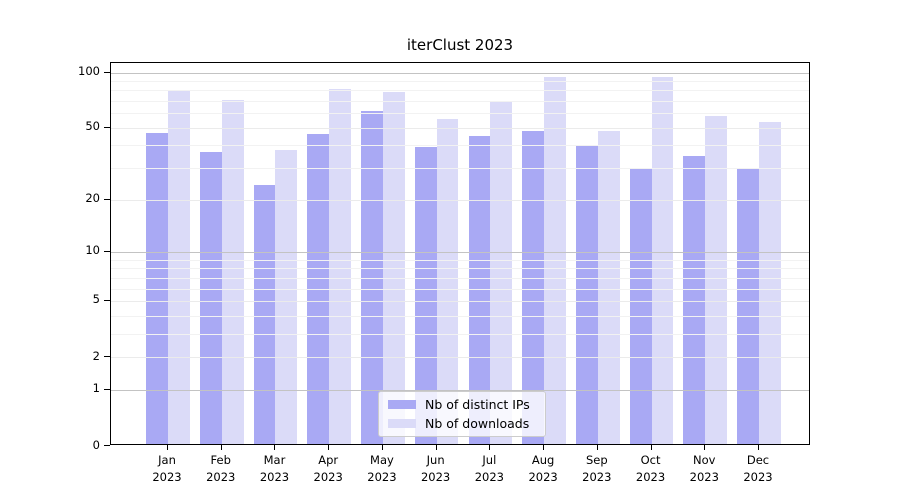 The width and height of the screenshot is (900, 500). What do you see at coordinates (92, 126) in the screenshot?
I see `y-tick-label-50: 50` at bounding box center [92, 126].